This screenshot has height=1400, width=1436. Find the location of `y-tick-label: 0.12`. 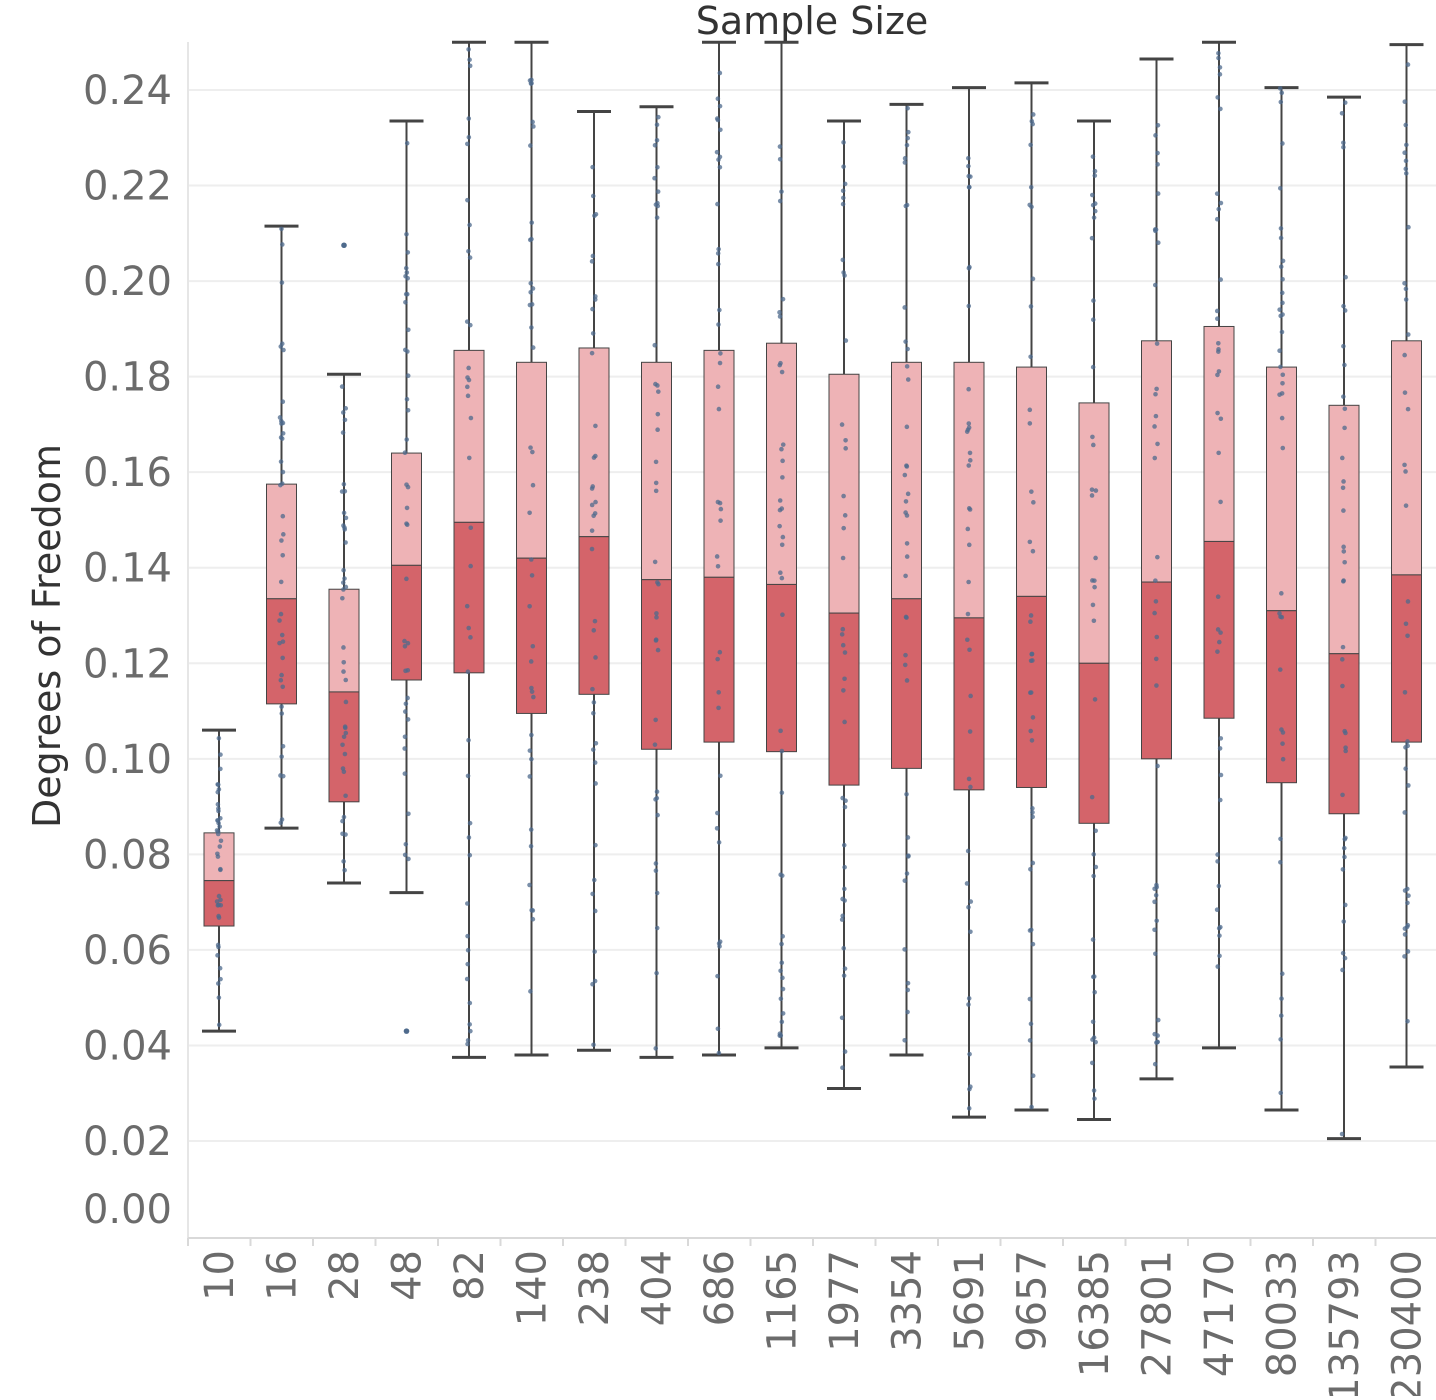

y-tick-label: 0.12 is located at coordinates (127, 664).